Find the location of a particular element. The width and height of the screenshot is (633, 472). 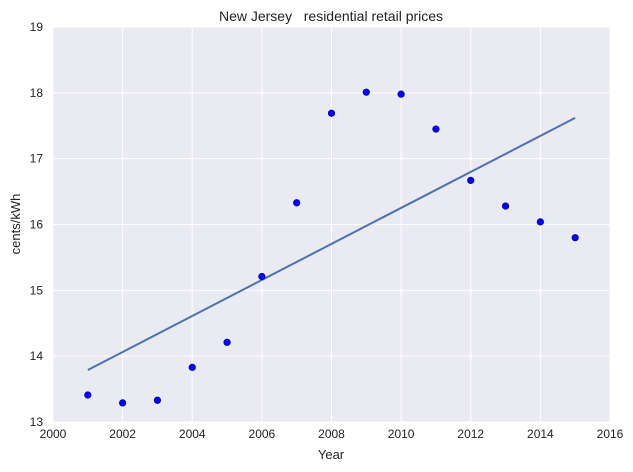

x-tick-label: 2016 is located at coordinates (610, 434).